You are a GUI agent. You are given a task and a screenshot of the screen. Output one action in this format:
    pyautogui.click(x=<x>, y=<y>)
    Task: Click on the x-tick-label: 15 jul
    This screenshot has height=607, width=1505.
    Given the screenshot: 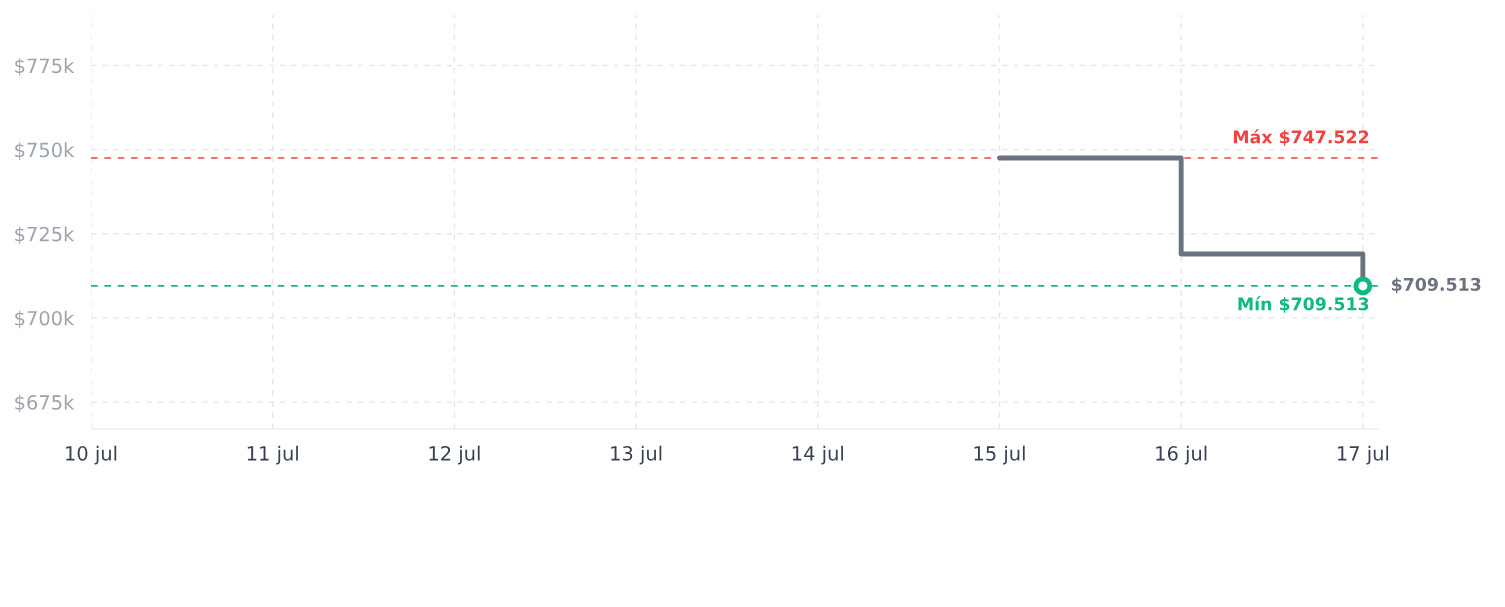 What is the action you would take?
    pyautogui.click(x=999, y=455)
    